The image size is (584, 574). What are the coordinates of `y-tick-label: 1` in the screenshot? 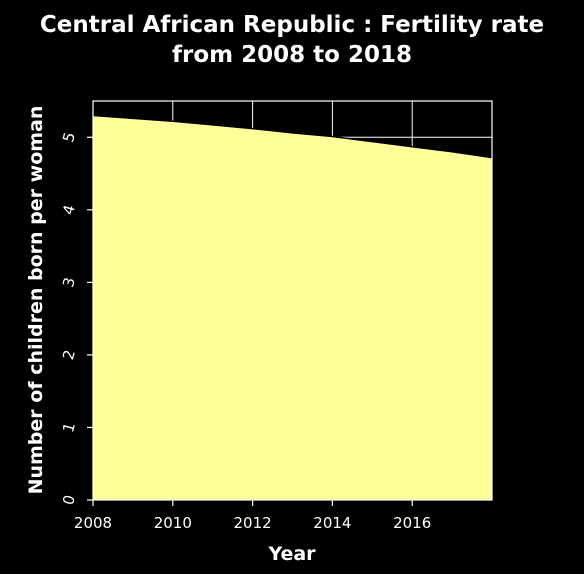 It's located at (69, 428).